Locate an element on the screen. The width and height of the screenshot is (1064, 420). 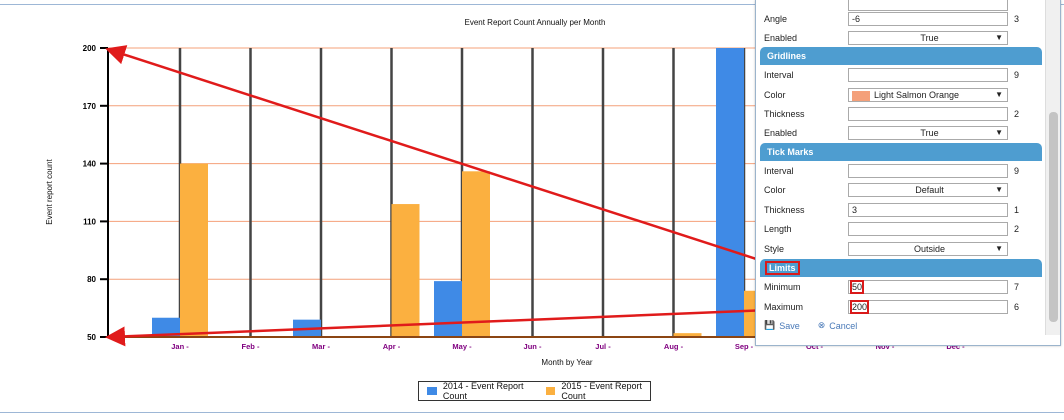
scrollbar is located at coordinates (1052, 167).